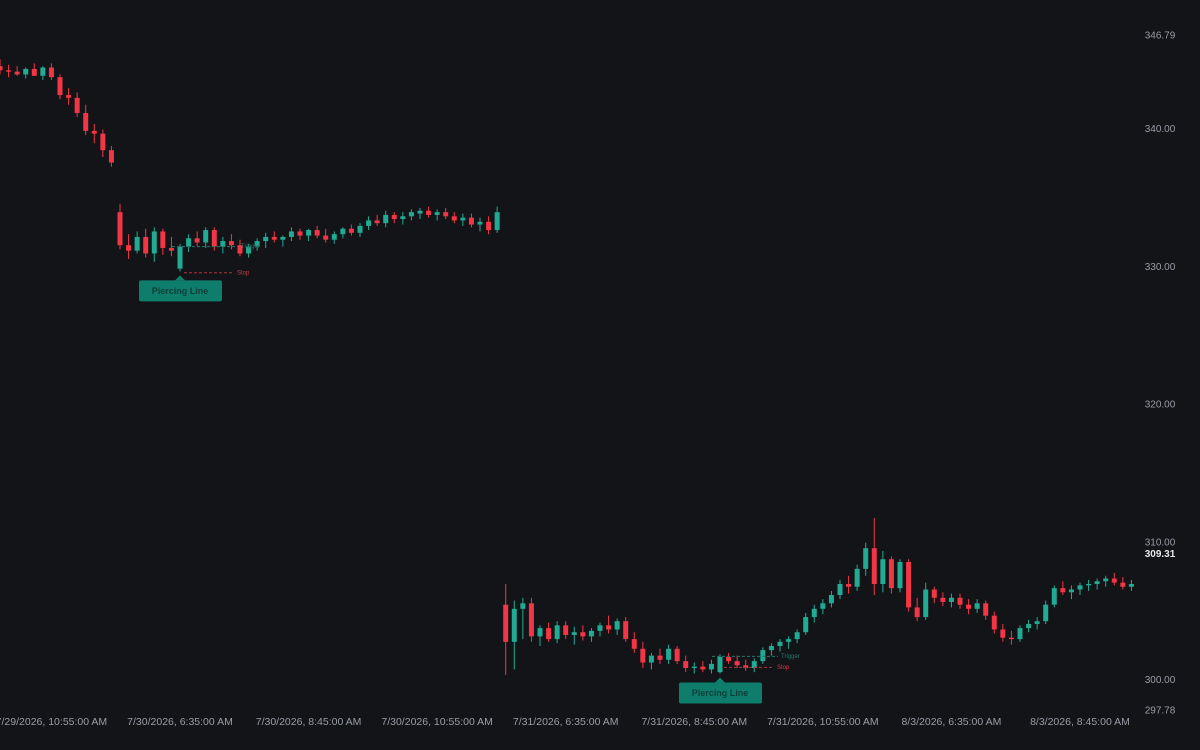 Image resolution: width=1200 pixels, height=750 pixels. Describe the element at coordinates (1160, 542) in the screenshot. I see `y-tick-label: 310.00` at that location.